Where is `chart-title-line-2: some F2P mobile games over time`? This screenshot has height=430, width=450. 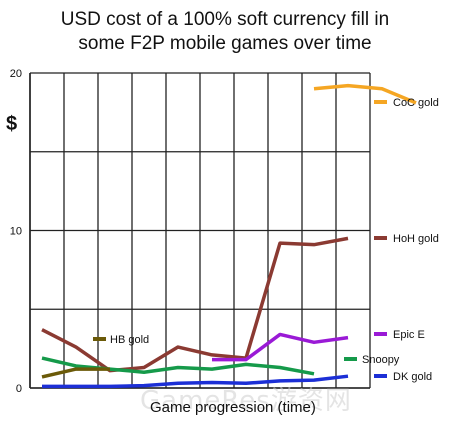
chart-title-line-2: some F2P mobile games over time is located at coordinates (225, 43).